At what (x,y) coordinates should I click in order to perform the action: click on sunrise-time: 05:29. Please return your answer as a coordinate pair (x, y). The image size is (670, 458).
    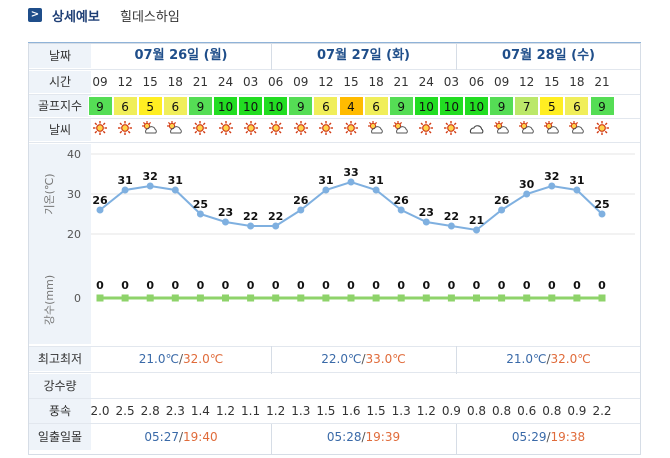
    Looking at the image, I should click on (529, 437).